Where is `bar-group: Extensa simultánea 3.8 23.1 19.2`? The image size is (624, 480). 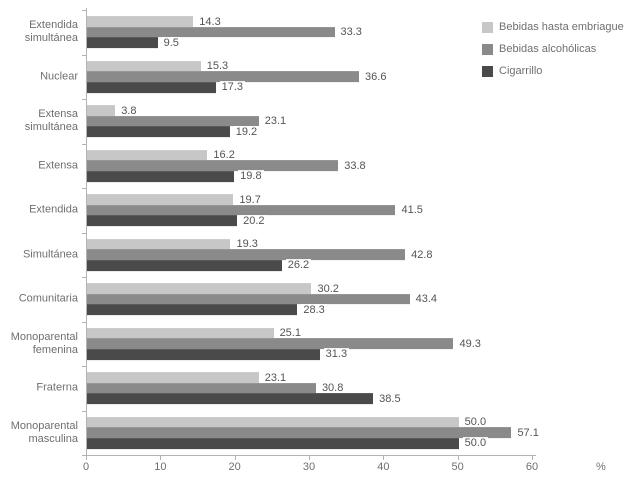
bar-group: Extensa simultánea 3.8 23.1 19.2 is located at coordinates (312, 121).